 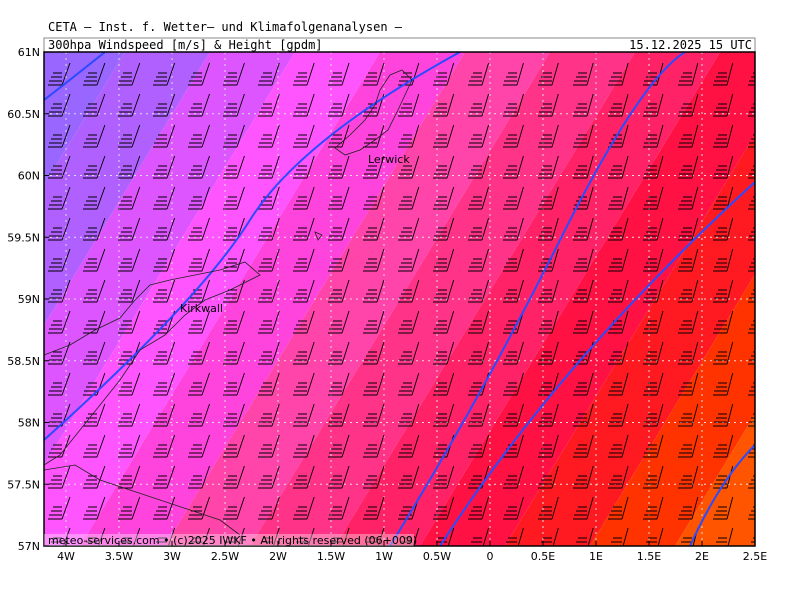 I want to click on lat-label: 58.5N, so click(x=23, y=361).